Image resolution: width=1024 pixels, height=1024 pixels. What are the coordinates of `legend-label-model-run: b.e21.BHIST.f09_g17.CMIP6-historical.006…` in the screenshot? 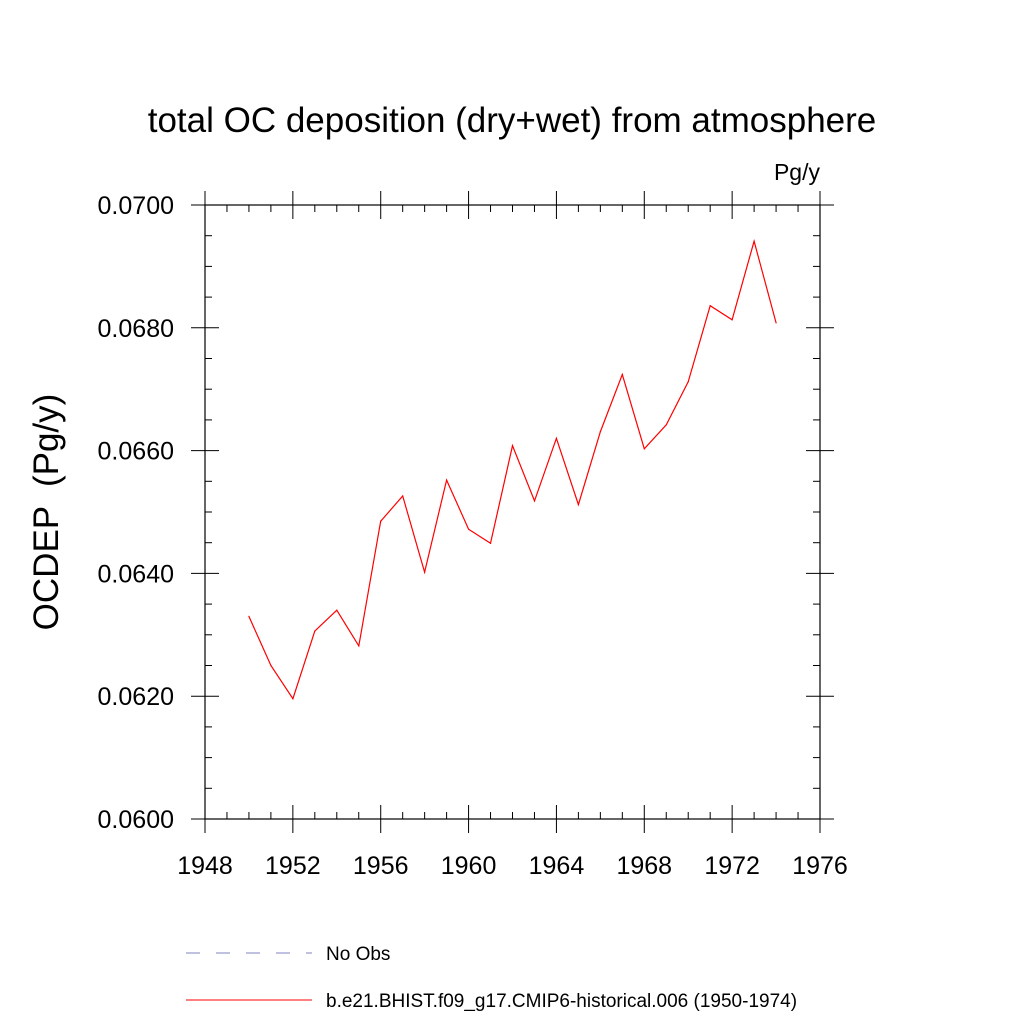 It's located at (561, 1001).